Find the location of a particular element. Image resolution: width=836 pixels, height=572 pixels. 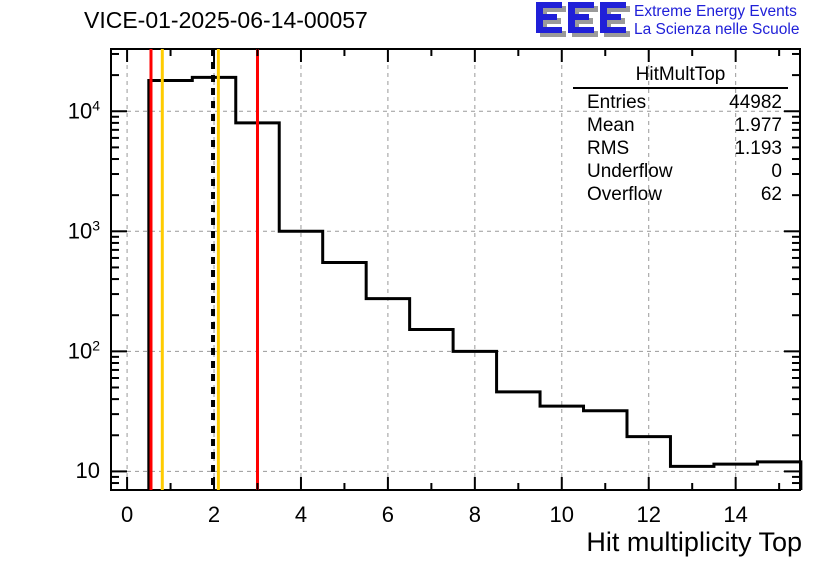

stats-label: RMS is located at coordinates (608, 148).